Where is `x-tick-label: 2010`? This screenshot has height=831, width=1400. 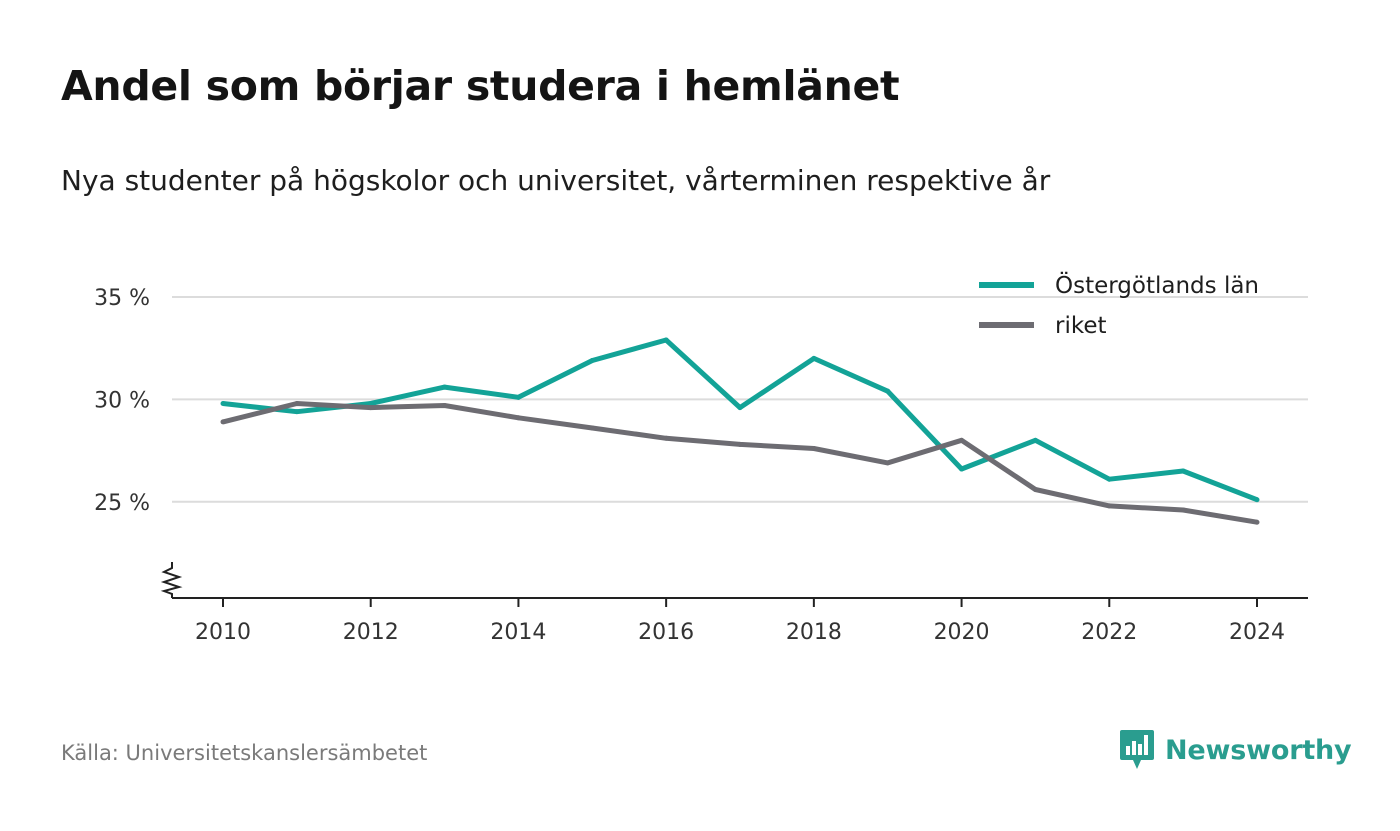
x-tick-label: 2010 is located at coordinates (223, 632).